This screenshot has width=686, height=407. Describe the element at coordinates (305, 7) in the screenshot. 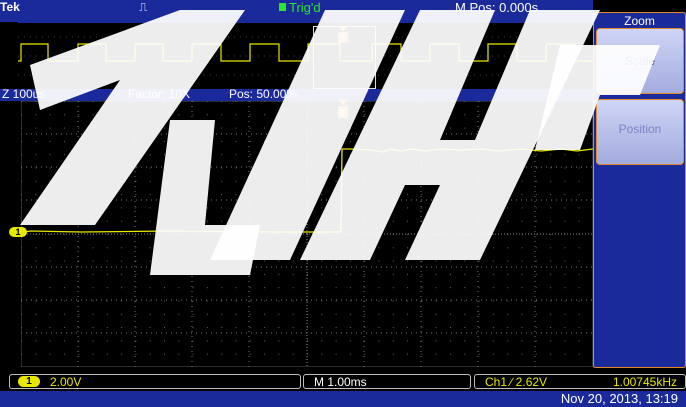

I see `trigger-status-label: Trig'd` at that location.